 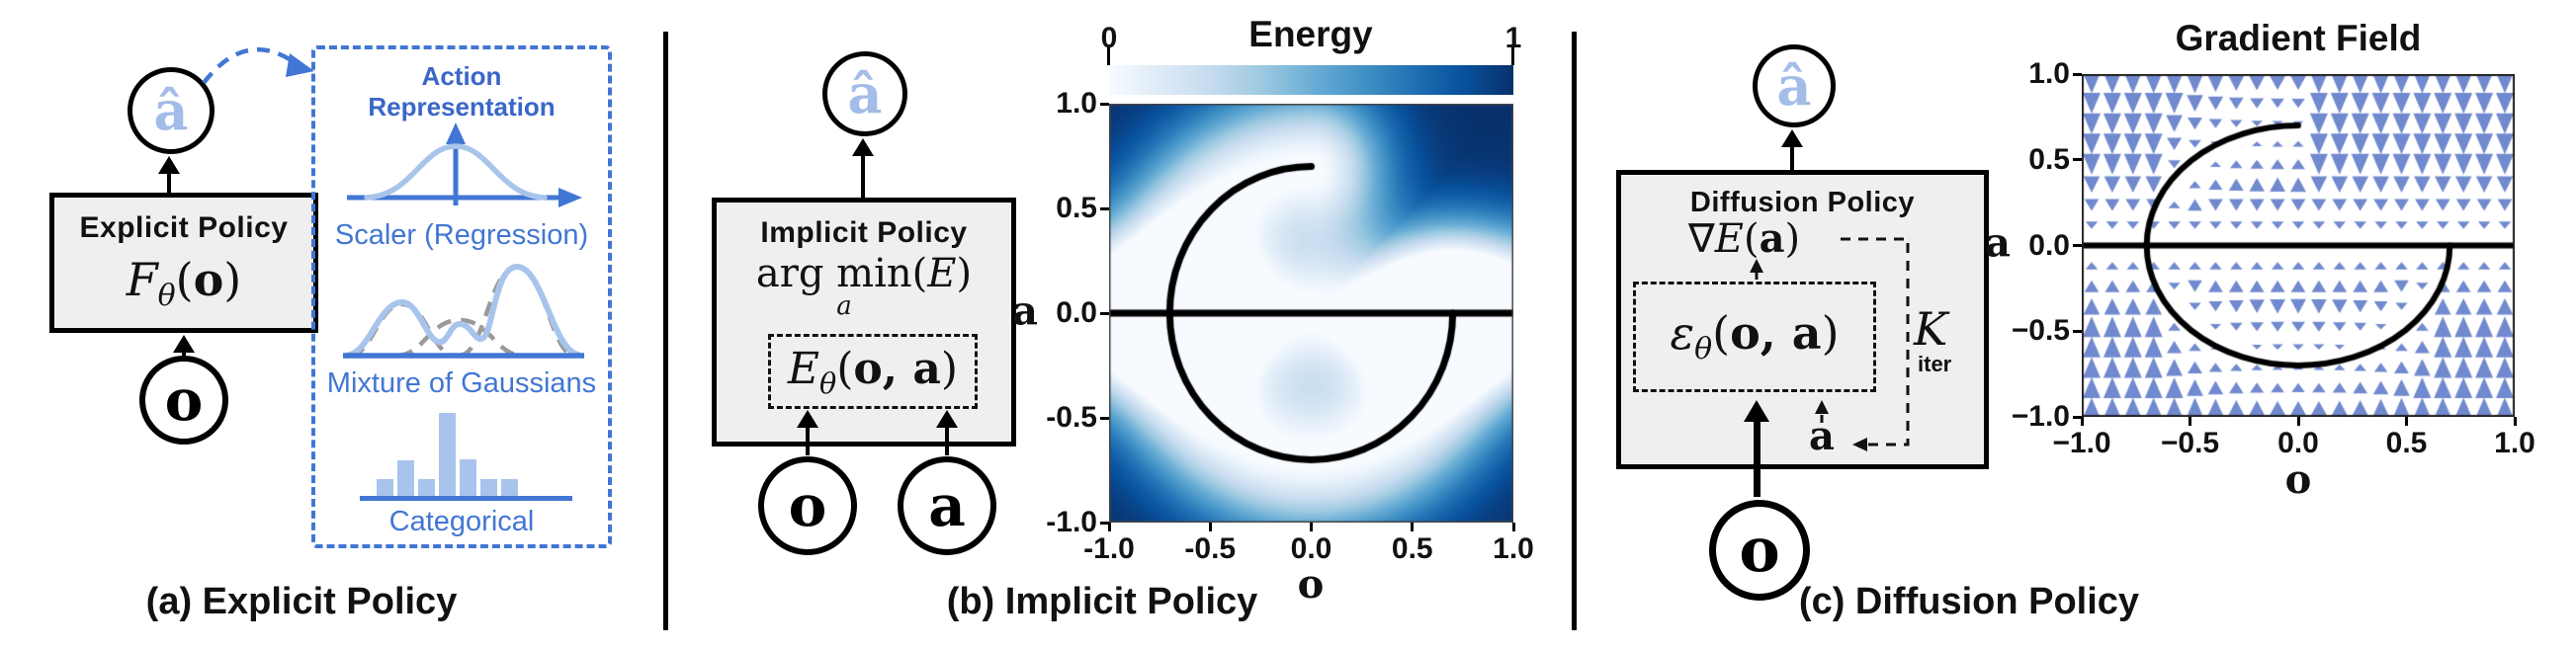 I want to click on scaler-regression-label: Scaler (Regression), so click(x=461, y=235).